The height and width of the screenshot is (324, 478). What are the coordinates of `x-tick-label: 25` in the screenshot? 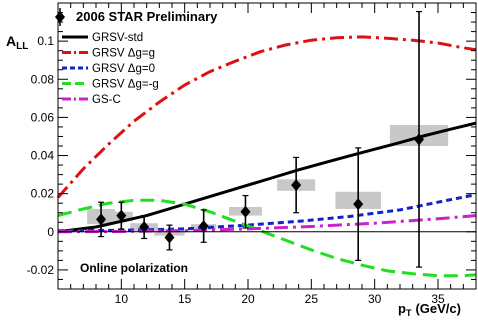 It's located at (312, 299).